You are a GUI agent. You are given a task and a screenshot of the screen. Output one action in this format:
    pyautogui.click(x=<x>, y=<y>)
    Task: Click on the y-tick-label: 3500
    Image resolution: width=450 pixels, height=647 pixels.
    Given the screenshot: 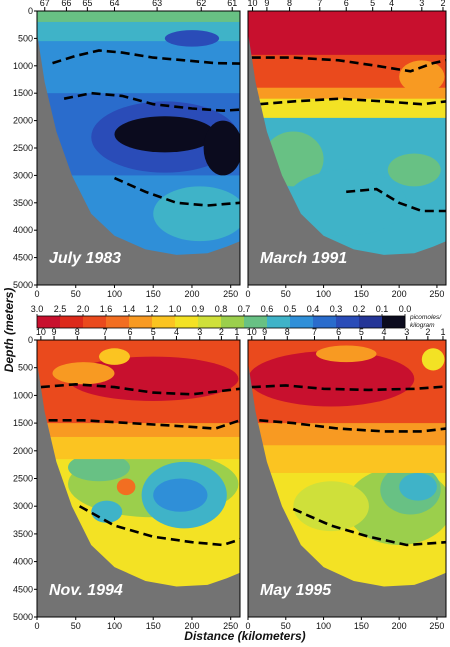 What is the action you would take?
    pyautogui.click(x=23, y=203)
    